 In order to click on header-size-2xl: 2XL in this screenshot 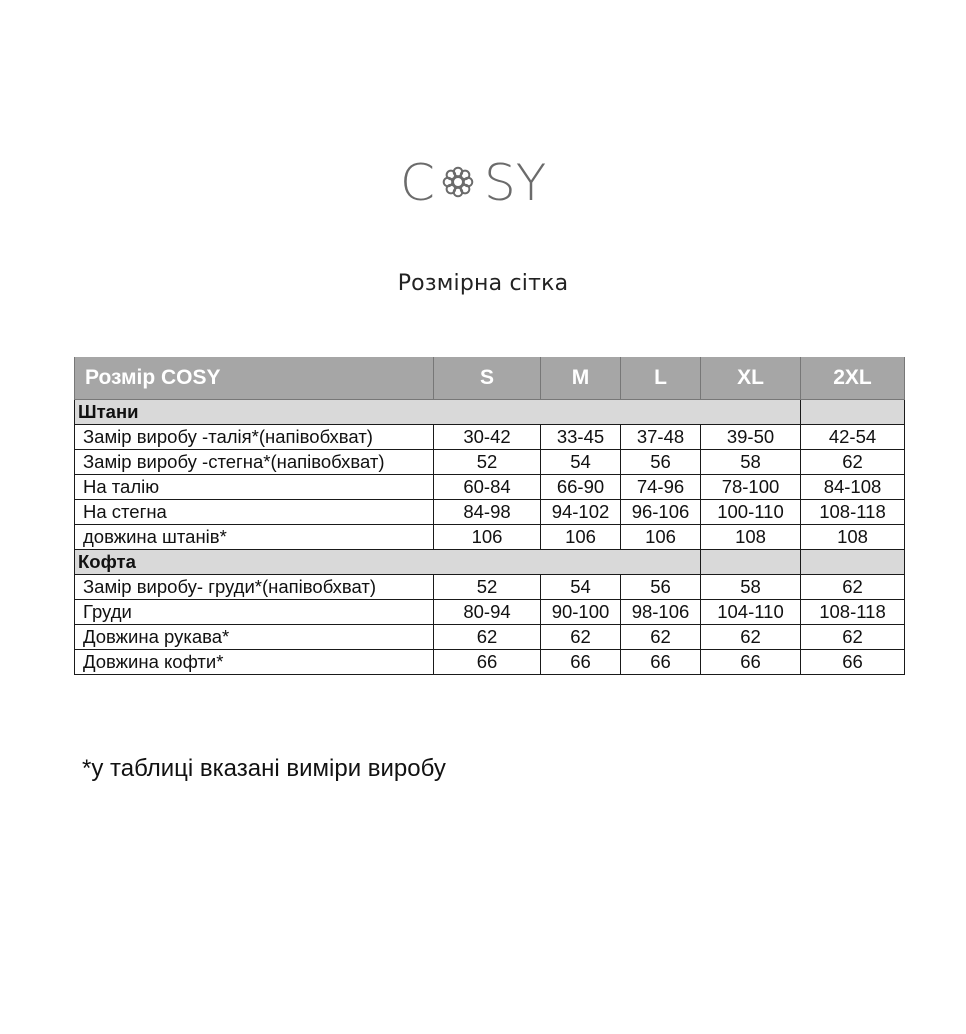, I will do `click(852, 378)`.